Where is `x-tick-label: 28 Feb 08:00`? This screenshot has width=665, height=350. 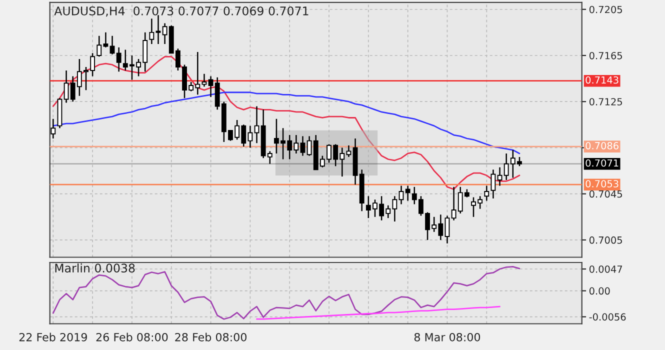
x-tick-label: 28 Feb 08:00 is located at coordinates (210, 337).